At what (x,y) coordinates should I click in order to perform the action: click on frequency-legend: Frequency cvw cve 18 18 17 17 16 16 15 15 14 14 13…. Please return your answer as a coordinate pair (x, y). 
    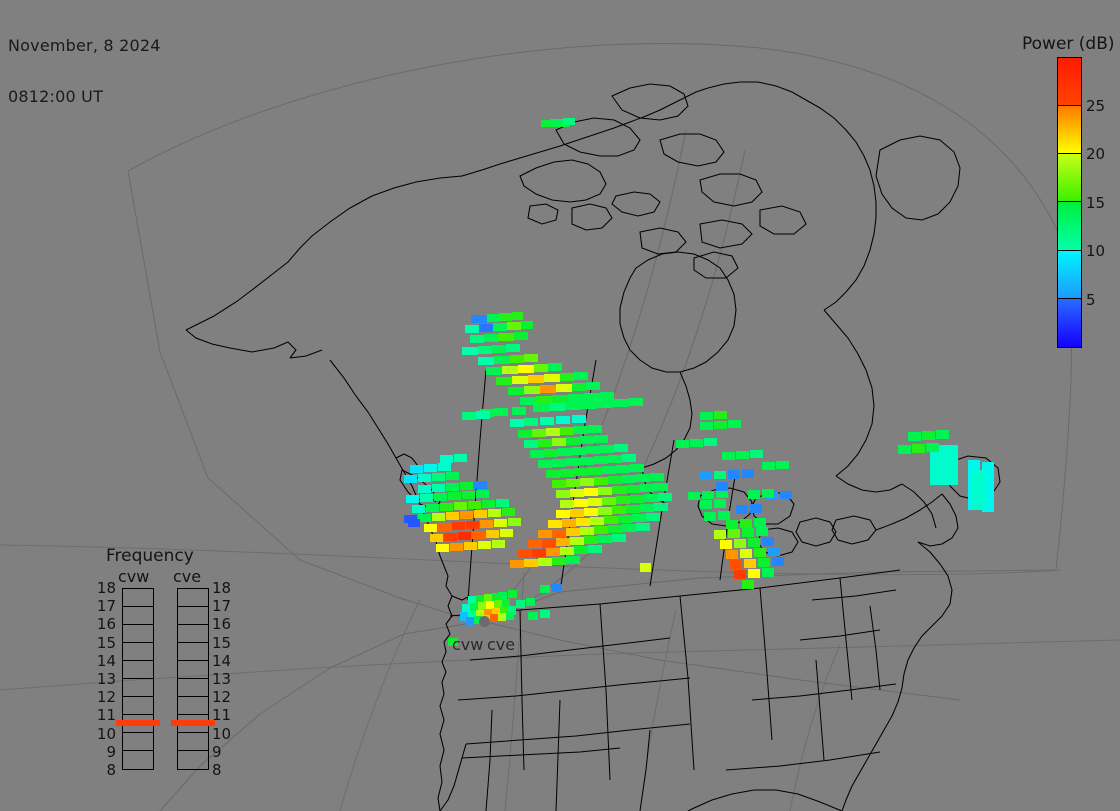
    Looking at the image, I should click on (159, 664).